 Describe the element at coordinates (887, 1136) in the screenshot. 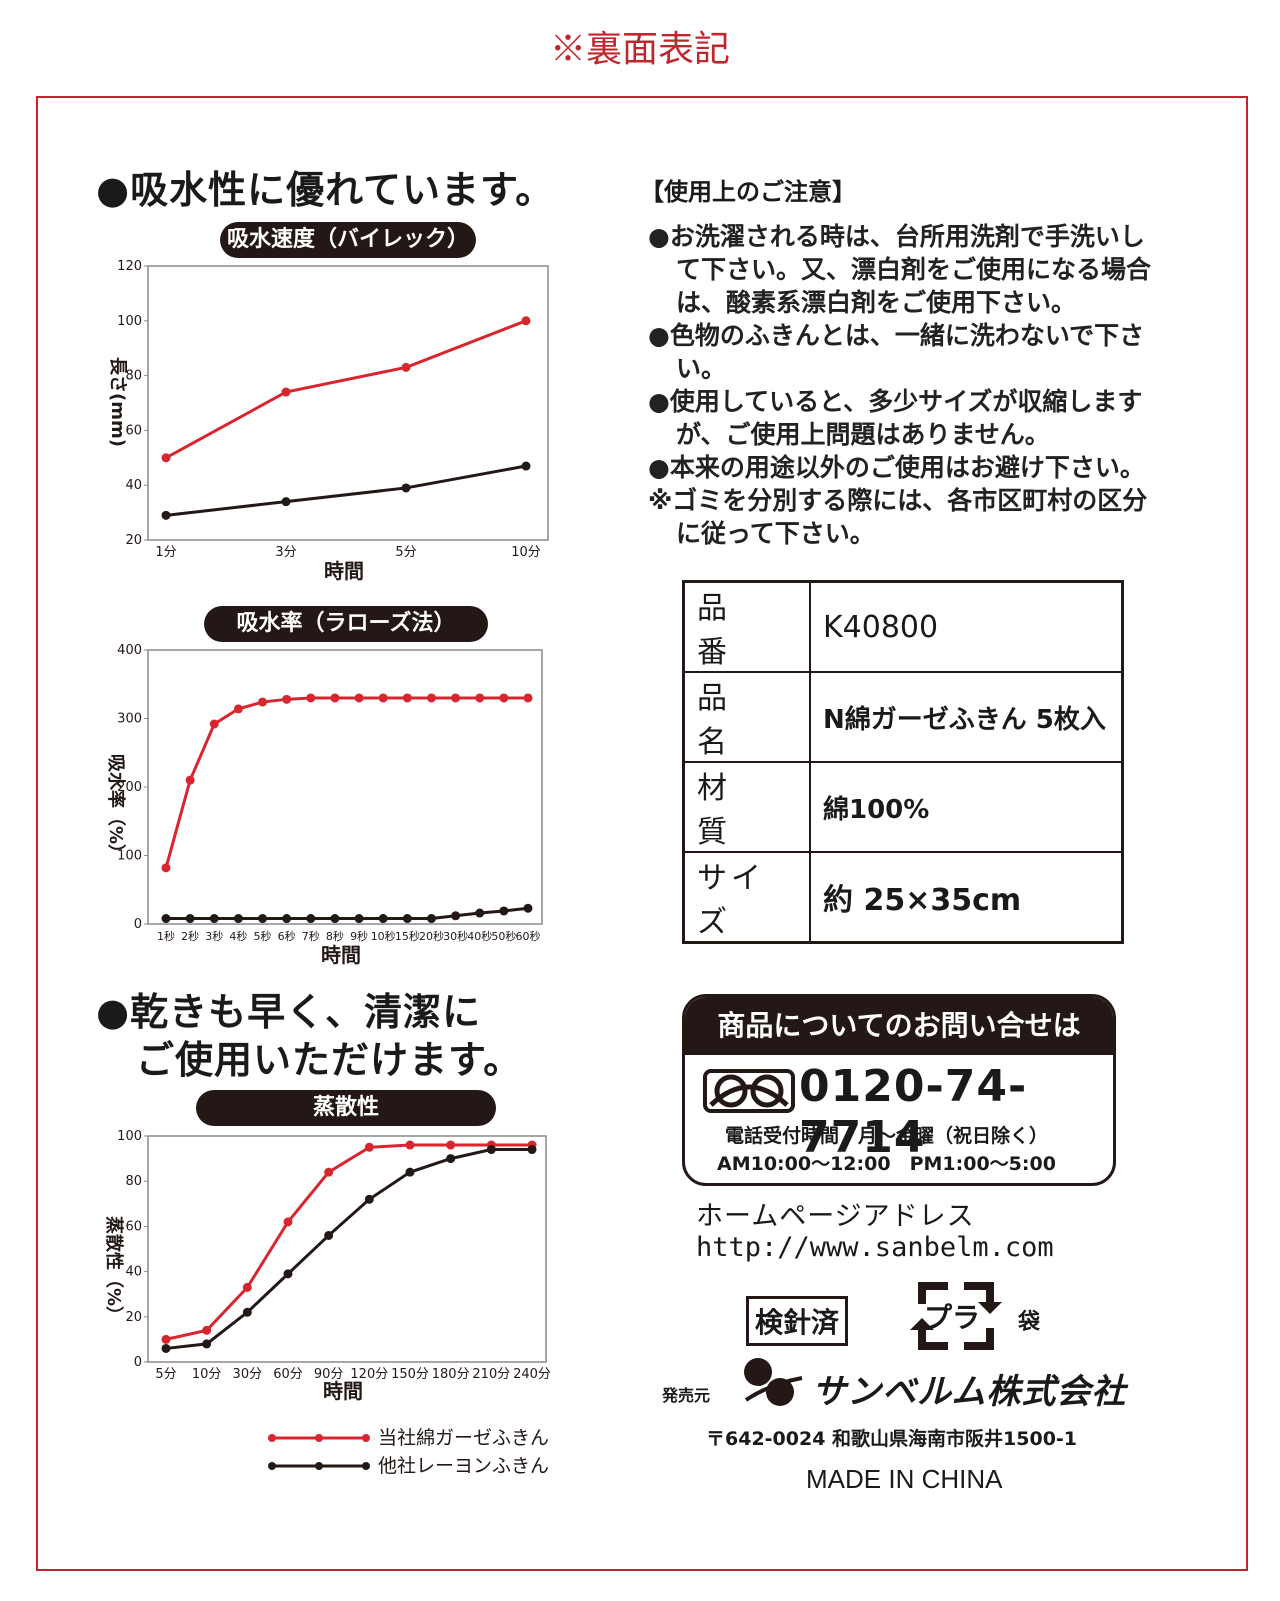

I see `phone-hours: 電話受付時間 月～金曜（祝日除く）` at that location.